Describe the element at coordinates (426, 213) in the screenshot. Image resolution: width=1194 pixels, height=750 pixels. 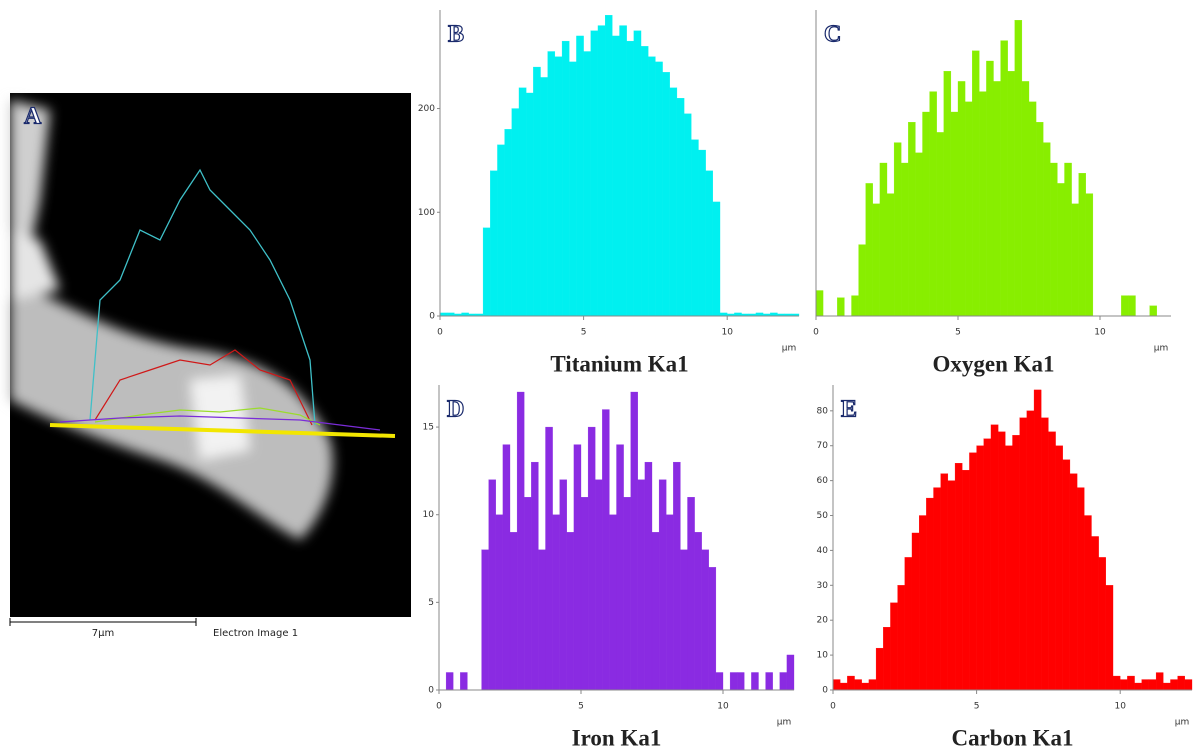
I see `y-tick-label: 100` at that location.